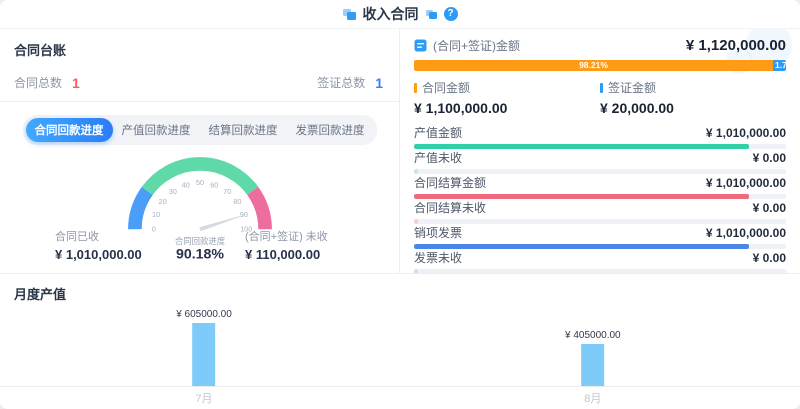 This screenshot has width=800, height=409. What do you see at coordinates (156, 214) in the screenshot?
I see `gauge-tick-10: 10` at bounding box center [156, 214].